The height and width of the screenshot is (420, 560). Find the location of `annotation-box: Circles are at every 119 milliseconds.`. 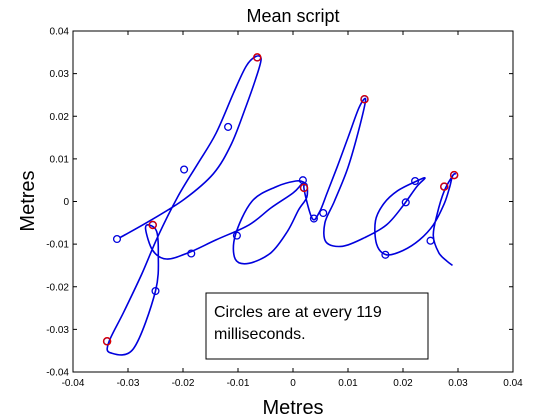

annotation-box: Circles are at every 119 milliseconds. is located at coordinates (317, 326).